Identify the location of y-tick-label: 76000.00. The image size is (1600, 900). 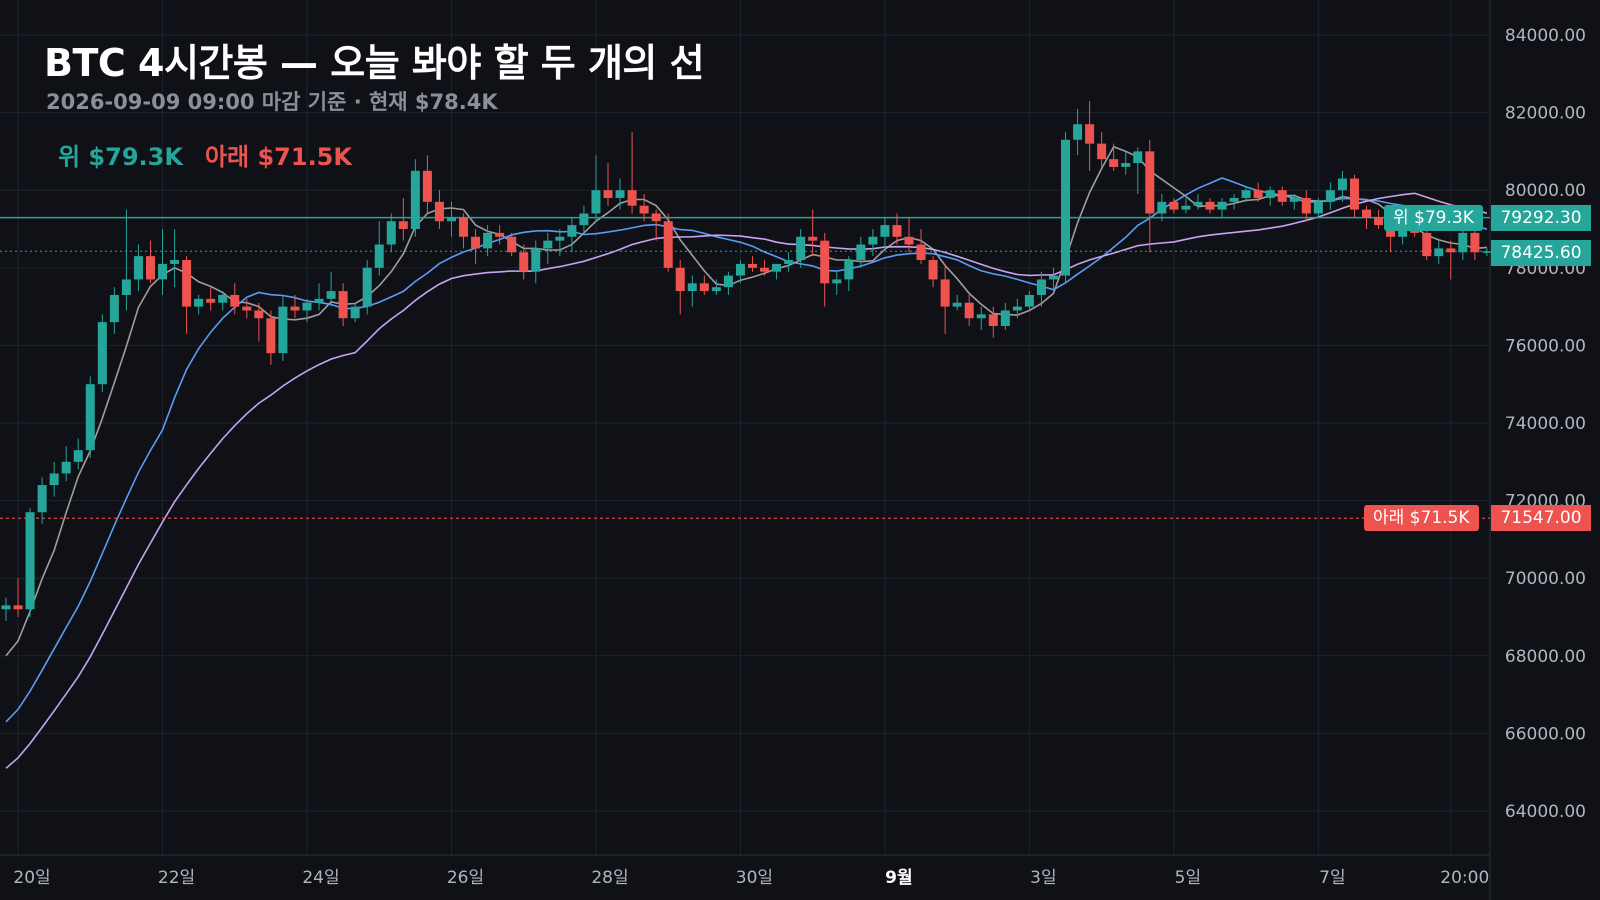
(1545, 346).